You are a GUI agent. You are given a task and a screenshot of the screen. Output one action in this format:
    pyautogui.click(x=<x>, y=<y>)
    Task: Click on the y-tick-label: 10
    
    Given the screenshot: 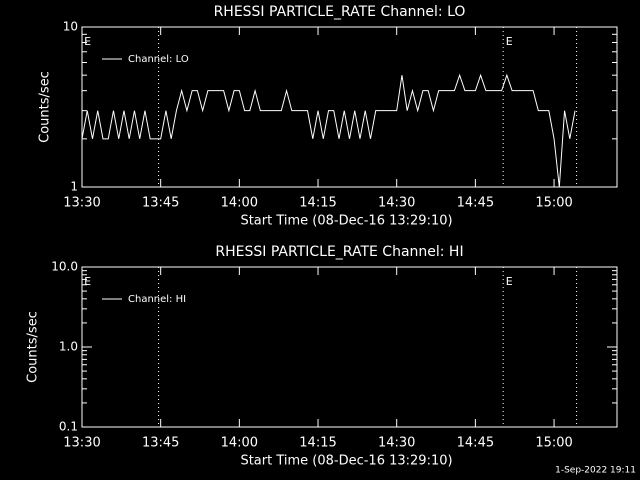 What is the action you would take?
    pyautogui.click(x=70, y=27)
    